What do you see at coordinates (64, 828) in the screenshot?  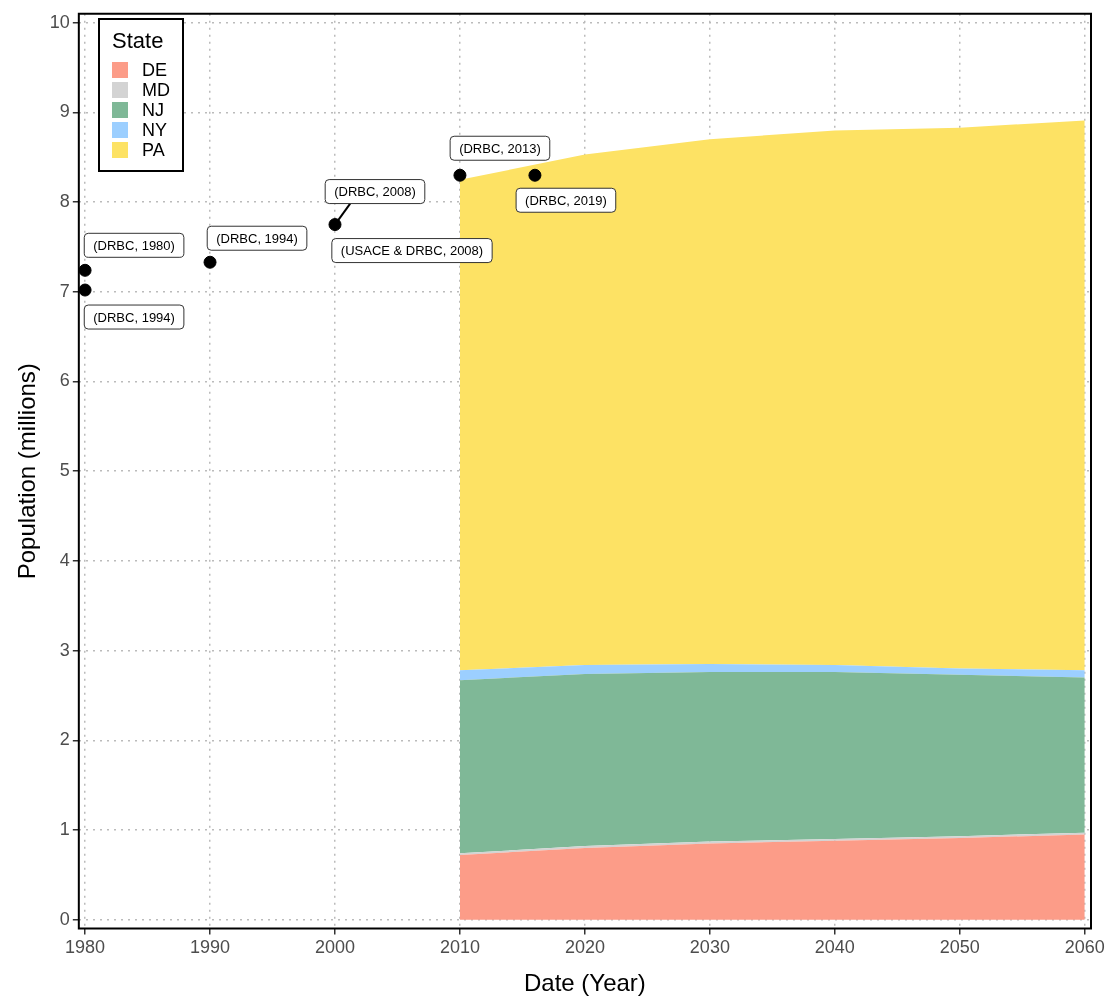 I see `y-tick-label: 1` at bounding box center [64, 828].